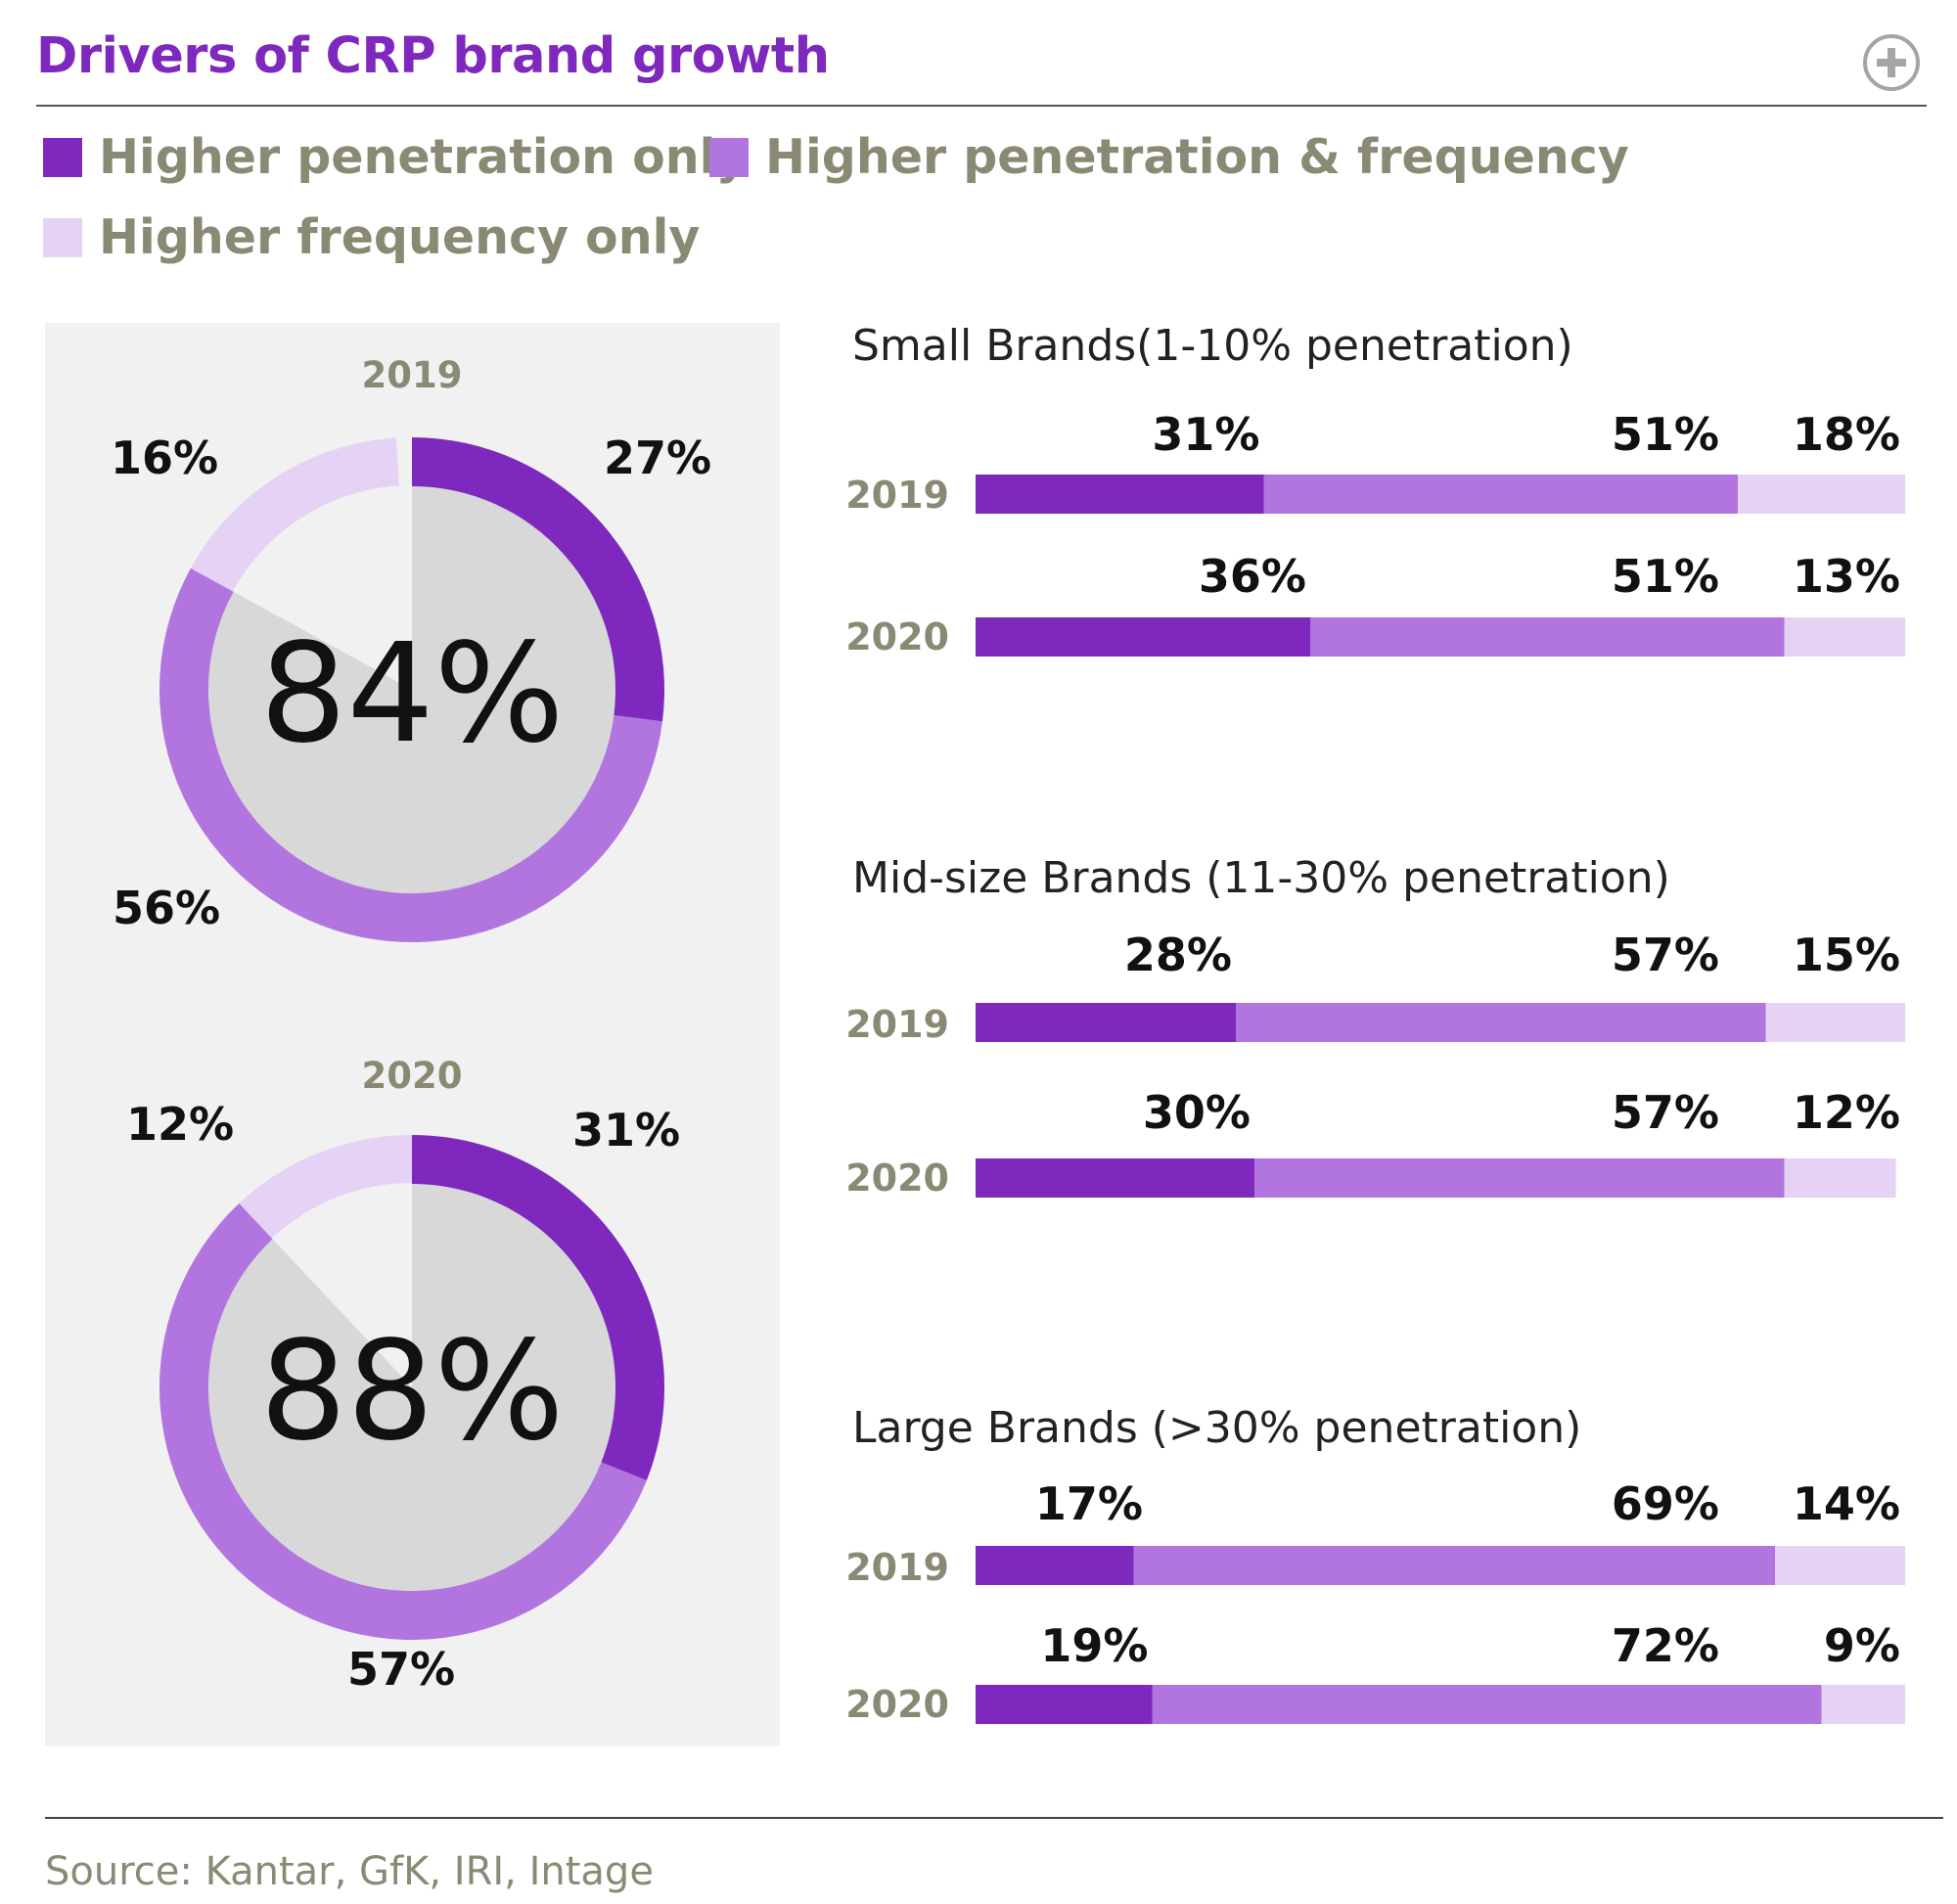  What do you see at coordinates (412, 1392) in the screenshot?
I see `donut-center-label: 88%` at bounding box center [412, 1392].